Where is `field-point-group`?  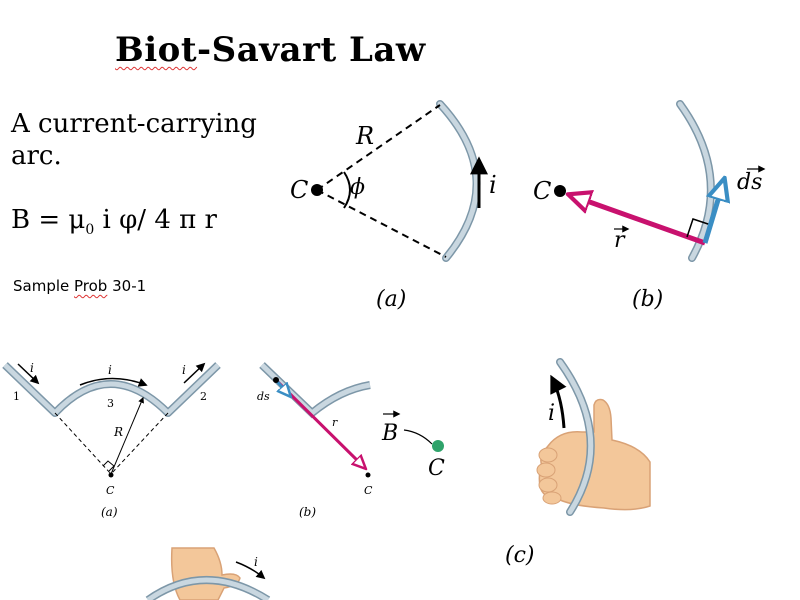
field-point-group is located at coordinates (413, 431).